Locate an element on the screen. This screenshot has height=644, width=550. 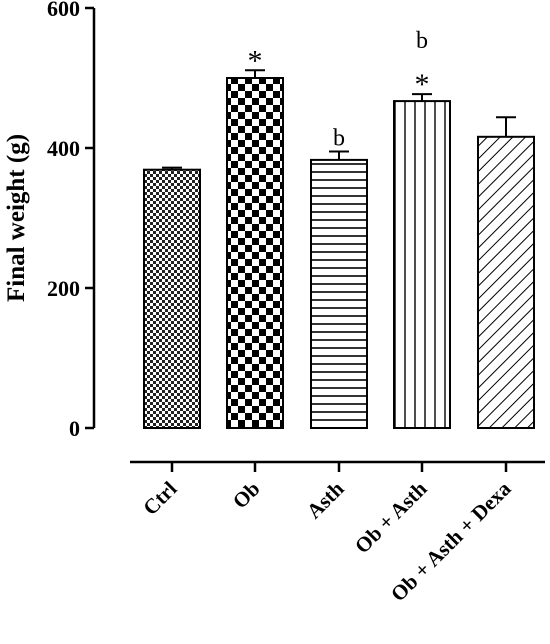
y-axis-title: Final weight (g) is located at coordinates (16, 218).